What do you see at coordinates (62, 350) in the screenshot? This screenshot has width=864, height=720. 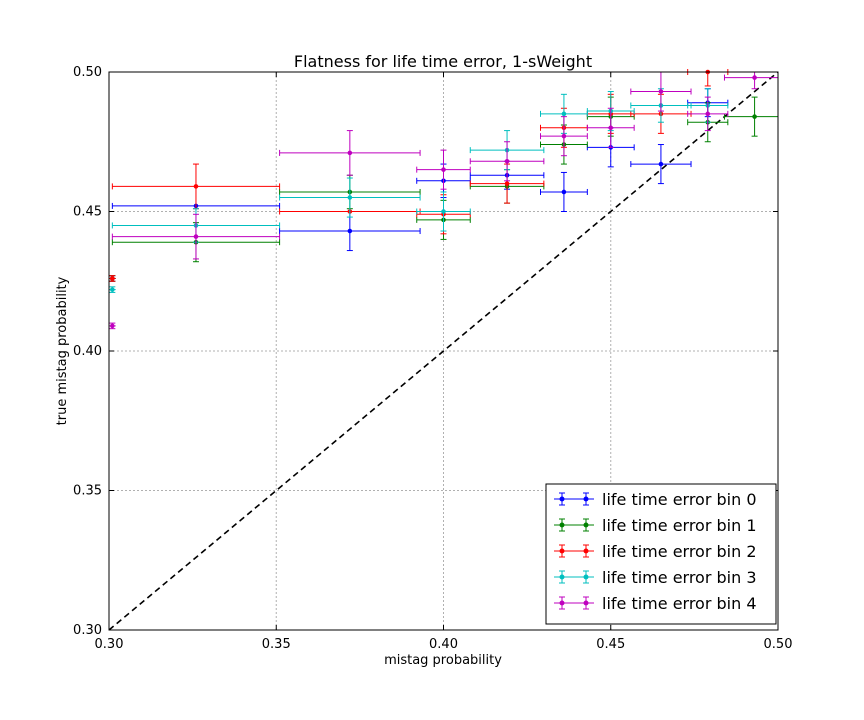 I see `y-axis-label: true mistag probability` at bounding box center [62, 350].